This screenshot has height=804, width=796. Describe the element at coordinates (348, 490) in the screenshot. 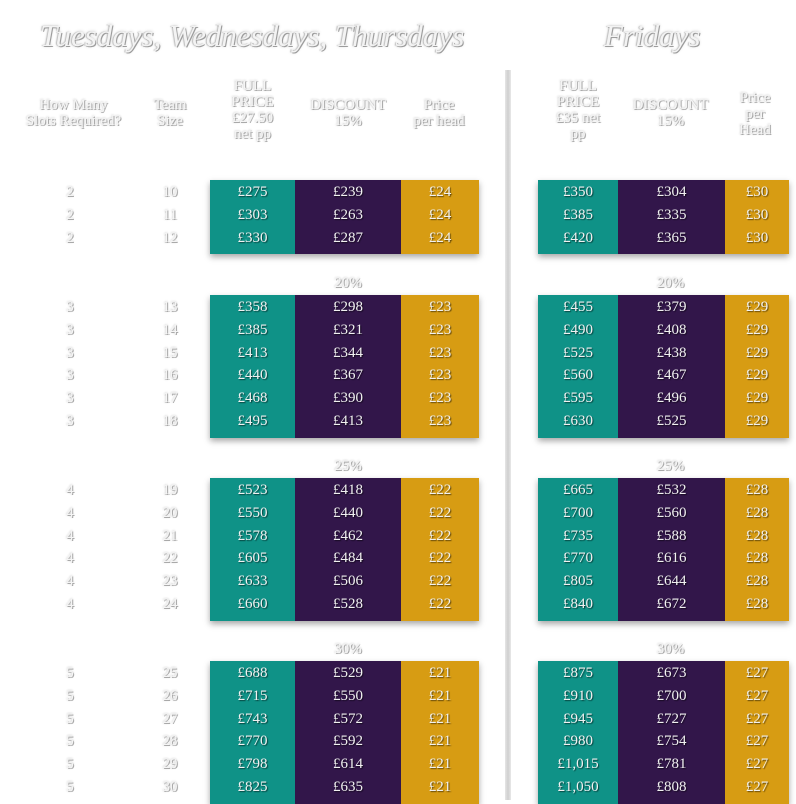

I see `weekday-discount-price: £418` at that location.